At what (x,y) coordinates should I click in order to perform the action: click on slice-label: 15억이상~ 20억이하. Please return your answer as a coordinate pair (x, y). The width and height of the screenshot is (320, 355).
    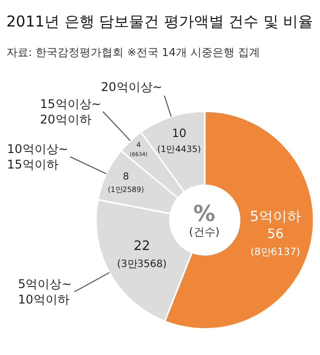
    Looking at the image, I should click on (71, 112).